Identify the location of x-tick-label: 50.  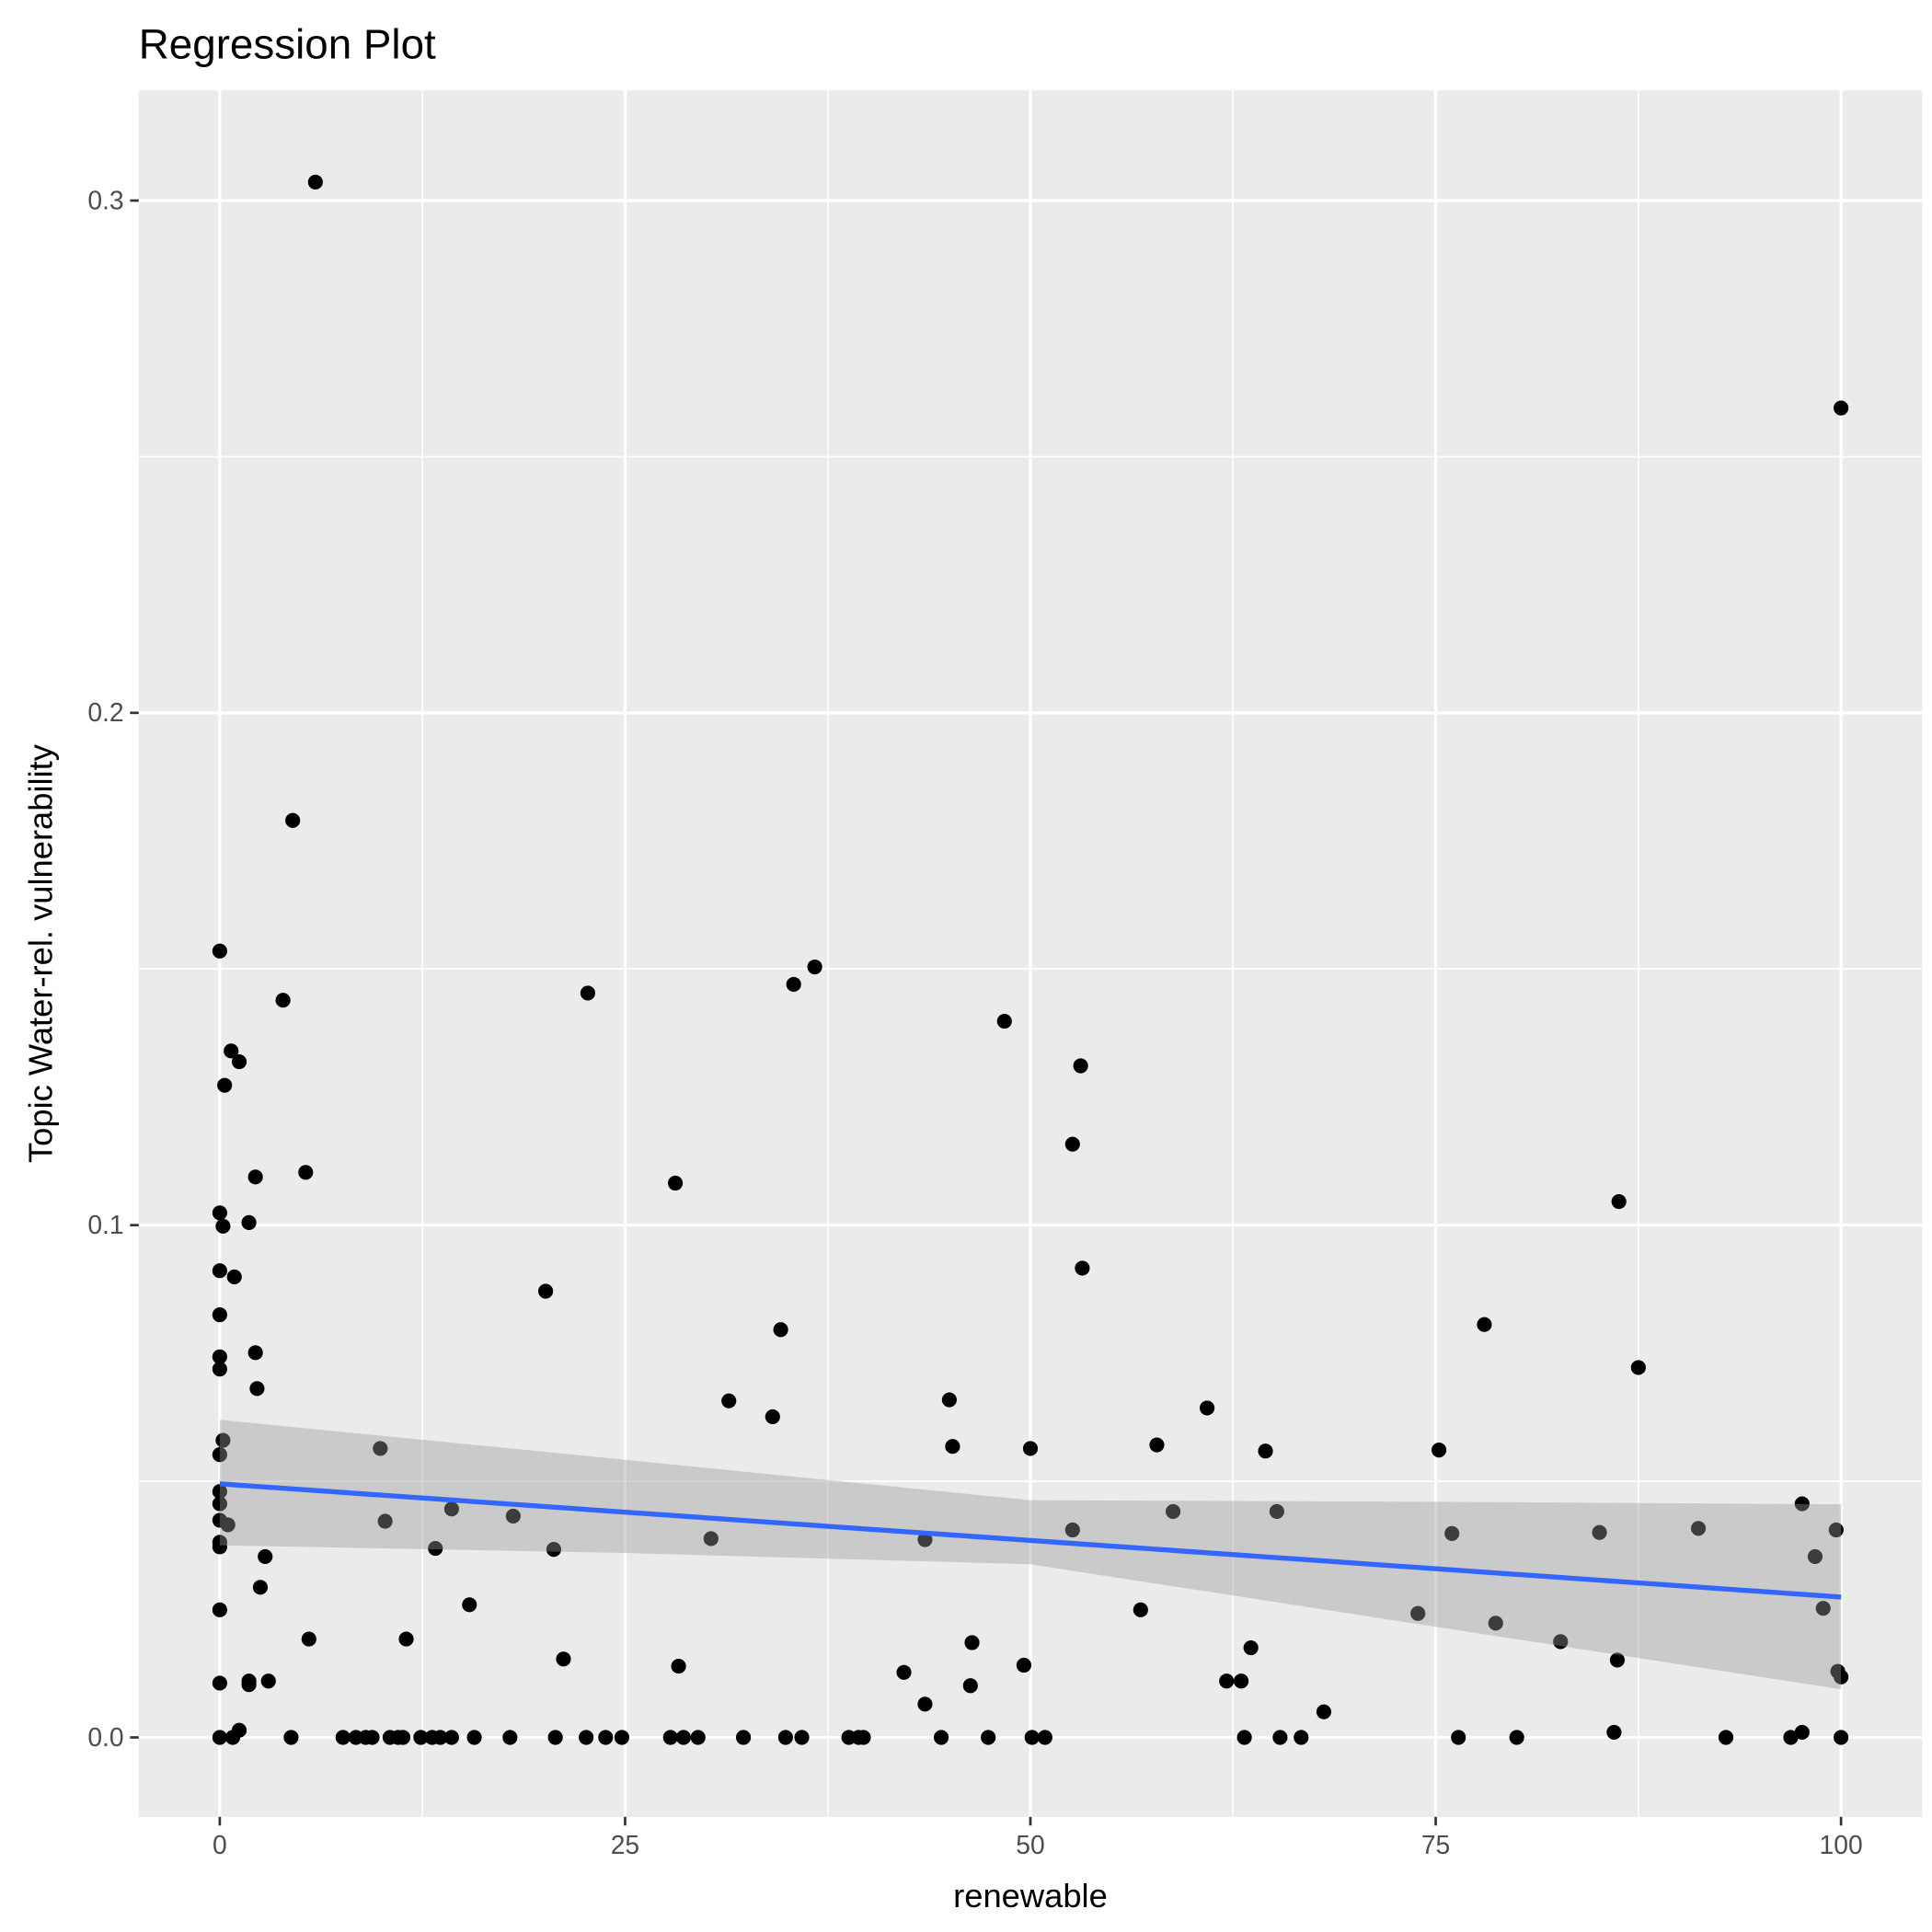
(1030, 1844).